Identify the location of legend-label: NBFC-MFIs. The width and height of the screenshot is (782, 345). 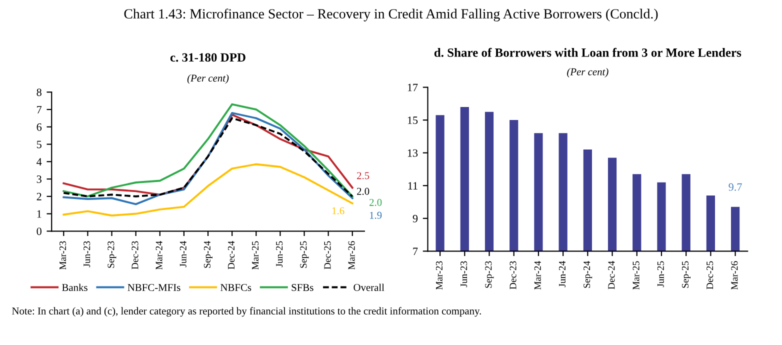
(154, 288).